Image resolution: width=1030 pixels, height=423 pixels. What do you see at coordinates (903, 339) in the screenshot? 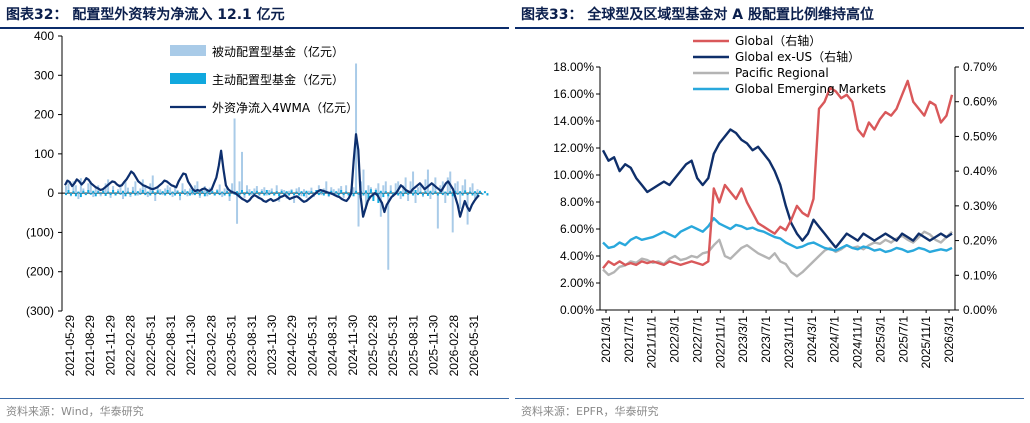
I see `right-x-tick-label: 2025/7/1` at bounding box center [903, 339].